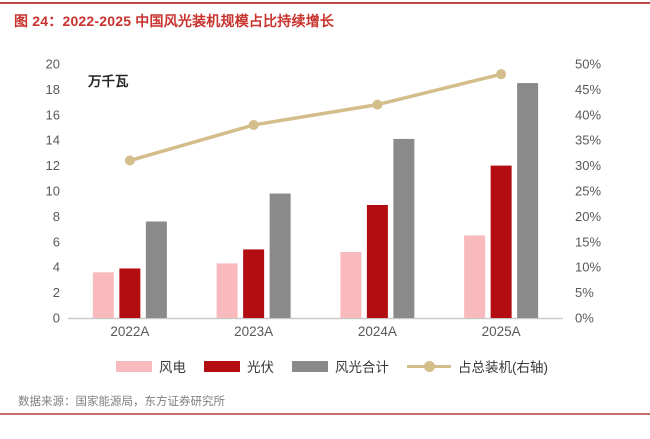  What do you see at coordinates (253, 124) in the screenshot?
I see `share-point-2023A` at bounding box center [253, 124].